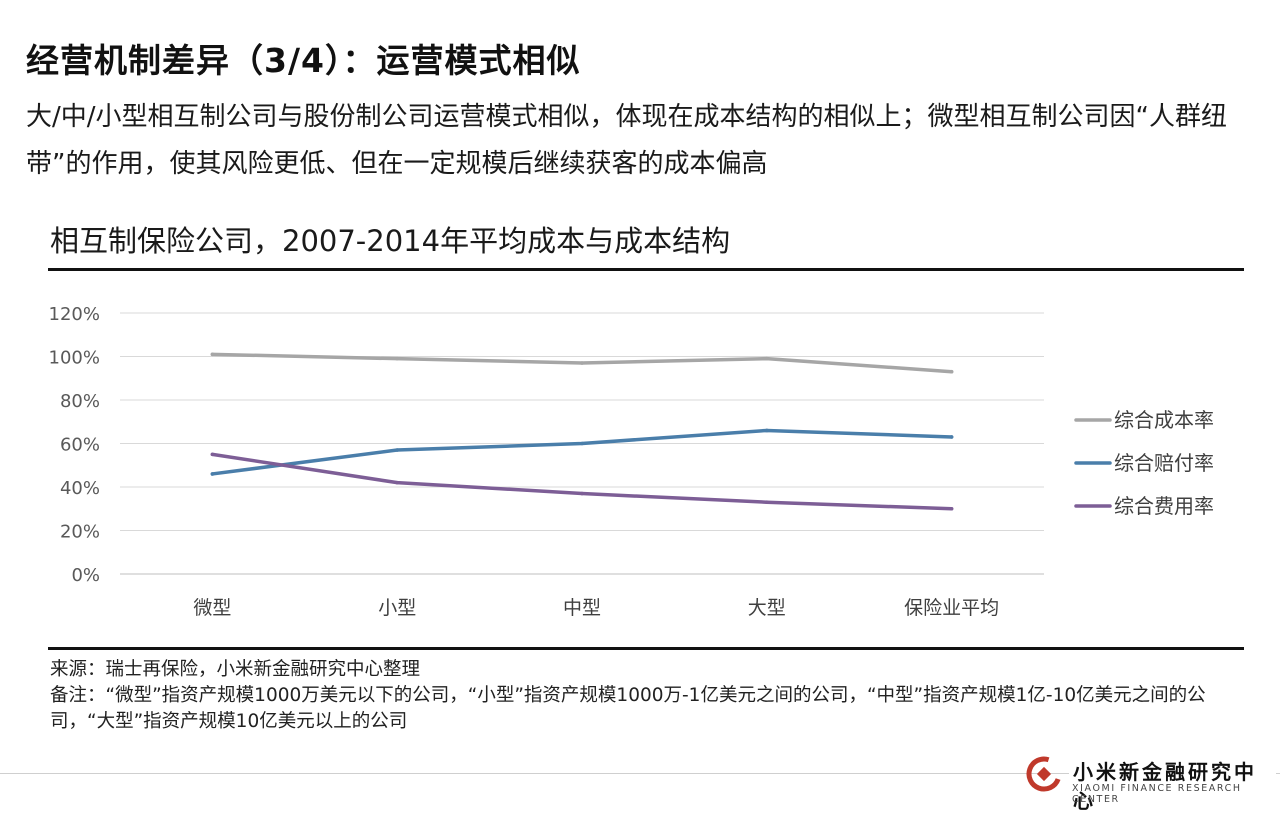 The width and height of the screenshot is (1280, 814). I want to click on y-tick-label: 100%, so click(74, 358).